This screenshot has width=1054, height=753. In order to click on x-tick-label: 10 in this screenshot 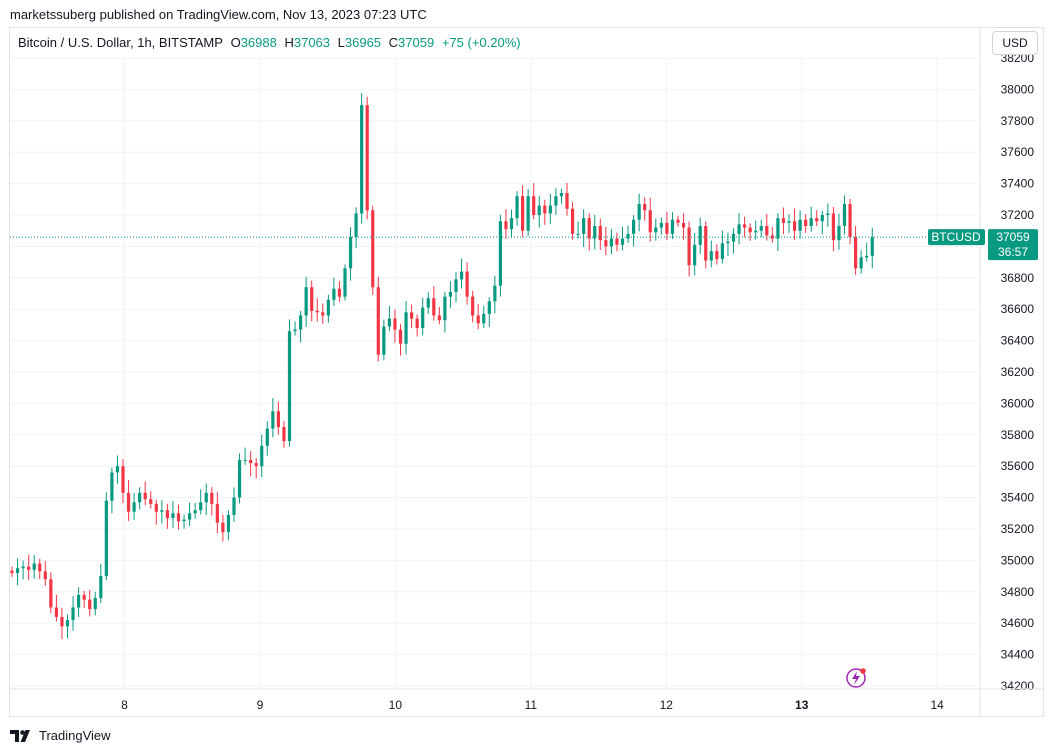, I will do `click(396, 705)`.